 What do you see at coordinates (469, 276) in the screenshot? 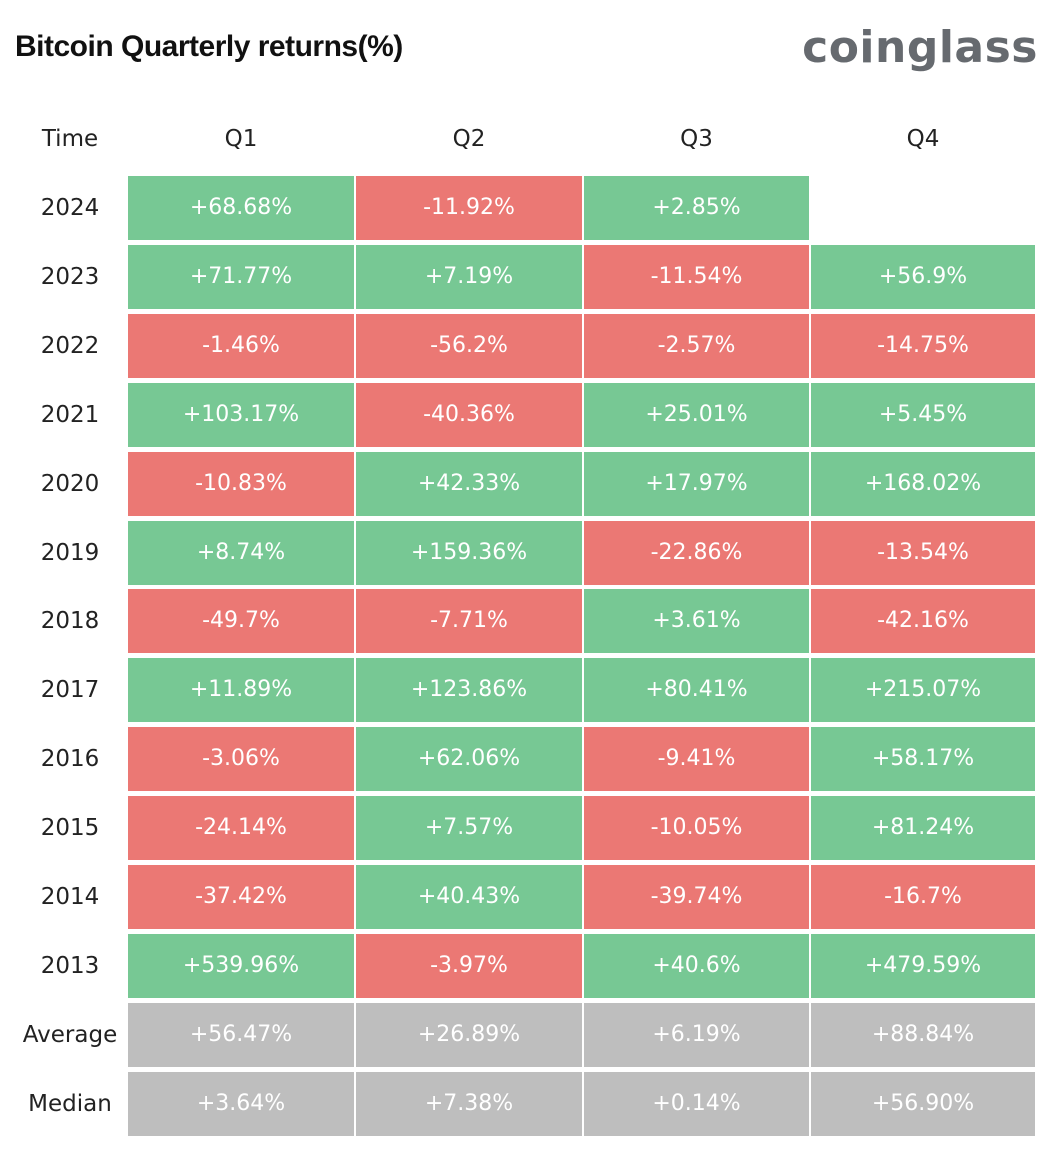
I see `return-cell: +7.19%` at bounding box center [469, 276].